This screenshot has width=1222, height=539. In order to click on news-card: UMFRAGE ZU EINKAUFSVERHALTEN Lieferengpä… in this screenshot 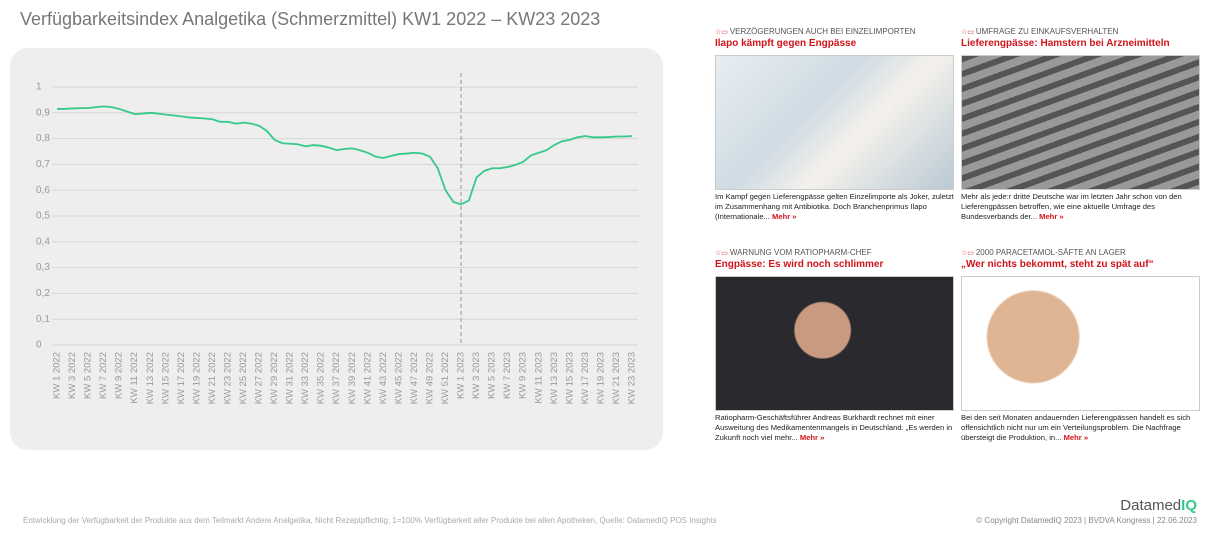, I will do `click(1080, 124)`.